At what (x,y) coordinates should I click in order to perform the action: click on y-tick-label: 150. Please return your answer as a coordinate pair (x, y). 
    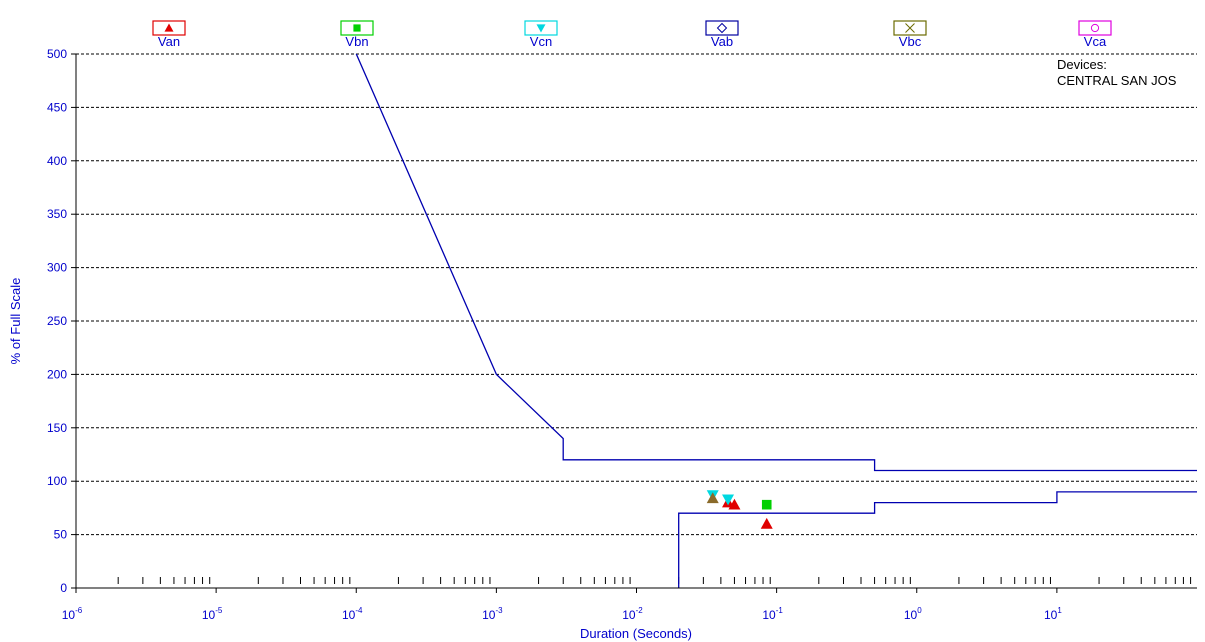
    Looking at the image, I should click on (57, 428).